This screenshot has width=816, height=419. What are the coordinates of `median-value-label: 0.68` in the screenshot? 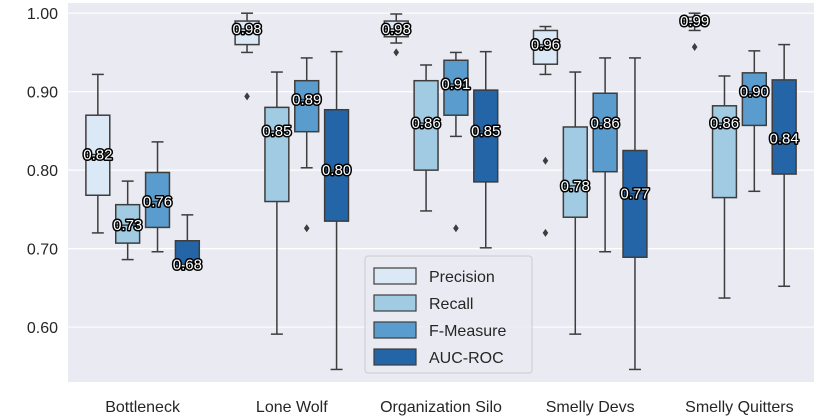 It's located at (187, 264).